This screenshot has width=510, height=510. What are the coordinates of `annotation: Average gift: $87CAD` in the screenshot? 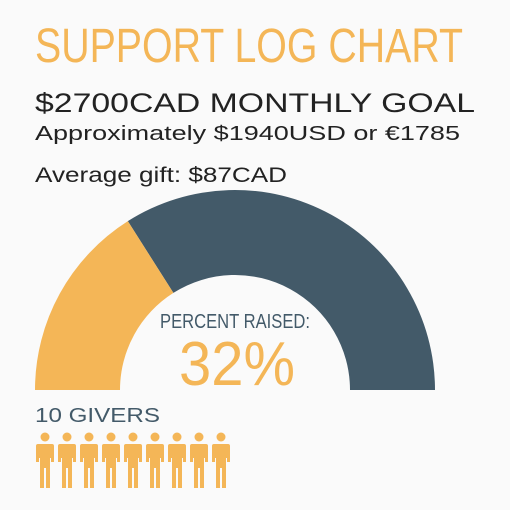 It's located at (161, 175).